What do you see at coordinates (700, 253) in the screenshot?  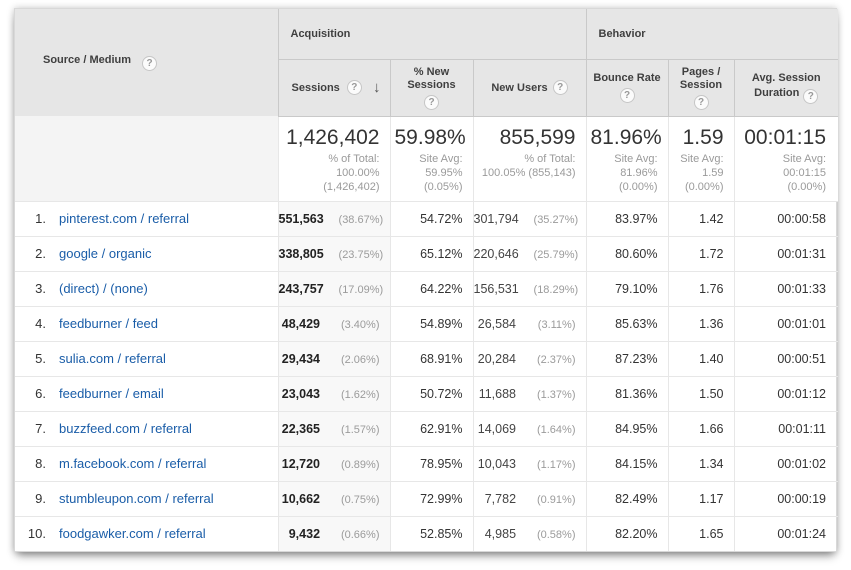 I see `pages-session-cell: 1.72` at bounding box center [700, 253].